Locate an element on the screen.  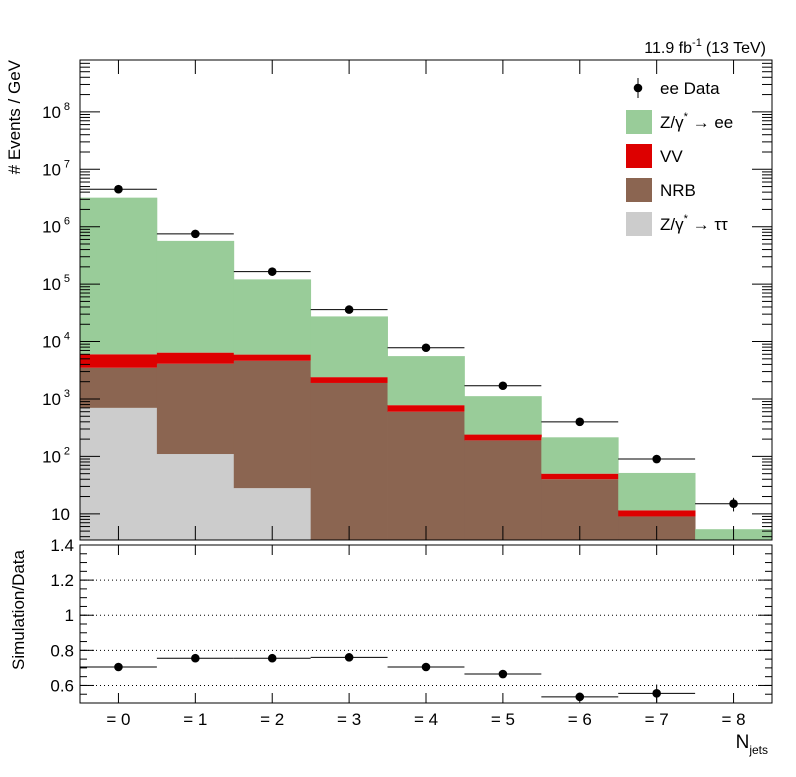
y-tick-exponent: 6 is located at coordinates (67, 222).